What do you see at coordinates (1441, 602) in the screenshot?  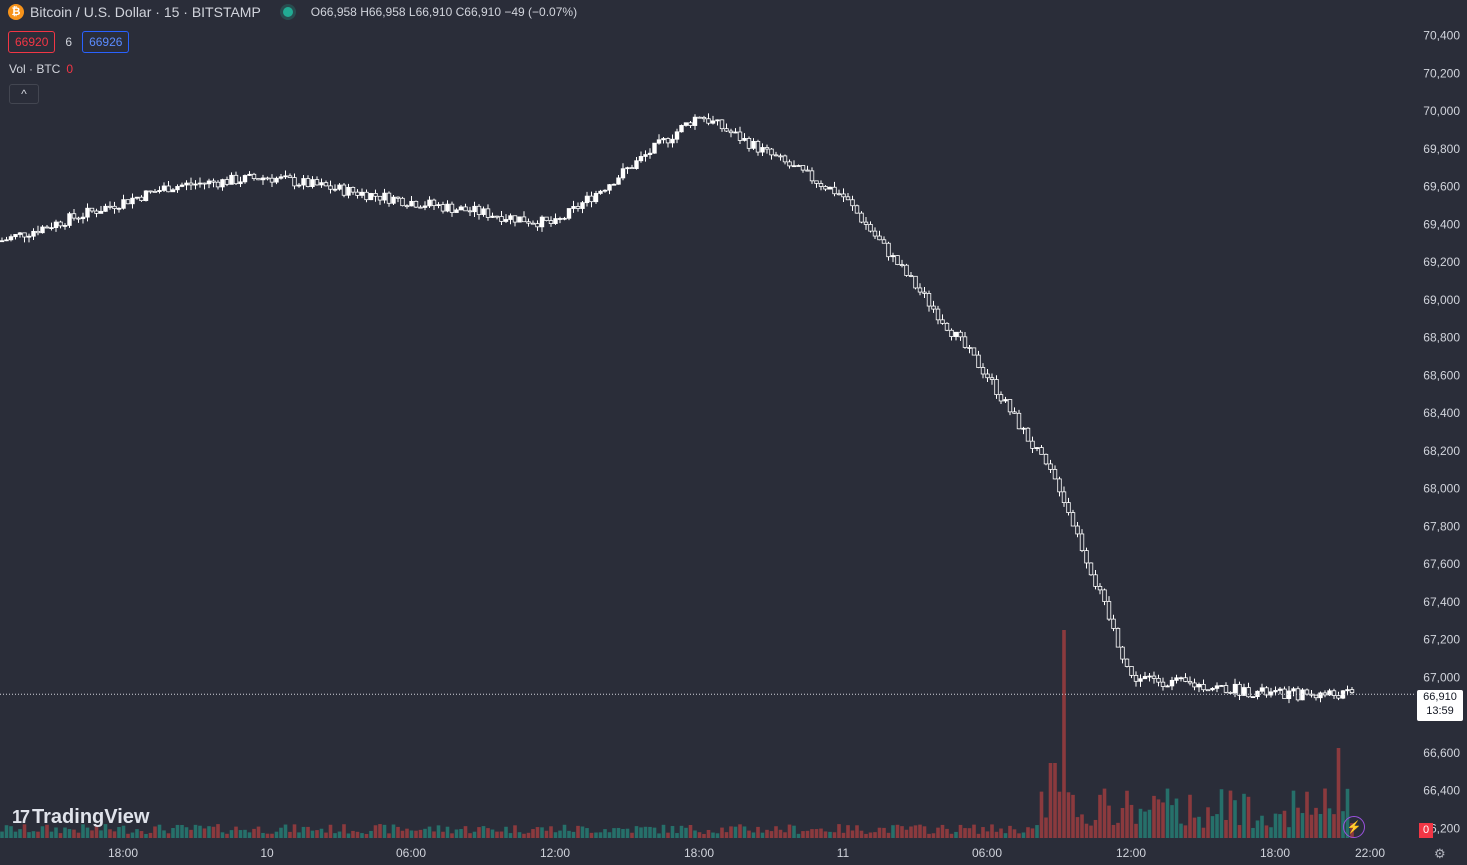 I see `y-tick-label: 67,400` at bounding box center [1441, 602].